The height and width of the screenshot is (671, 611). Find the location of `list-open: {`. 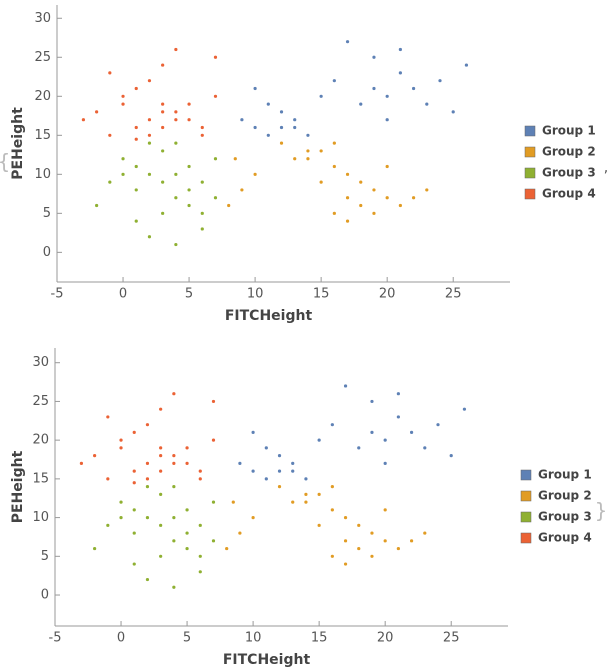

list-open: { is located at coordinates (5, 162).